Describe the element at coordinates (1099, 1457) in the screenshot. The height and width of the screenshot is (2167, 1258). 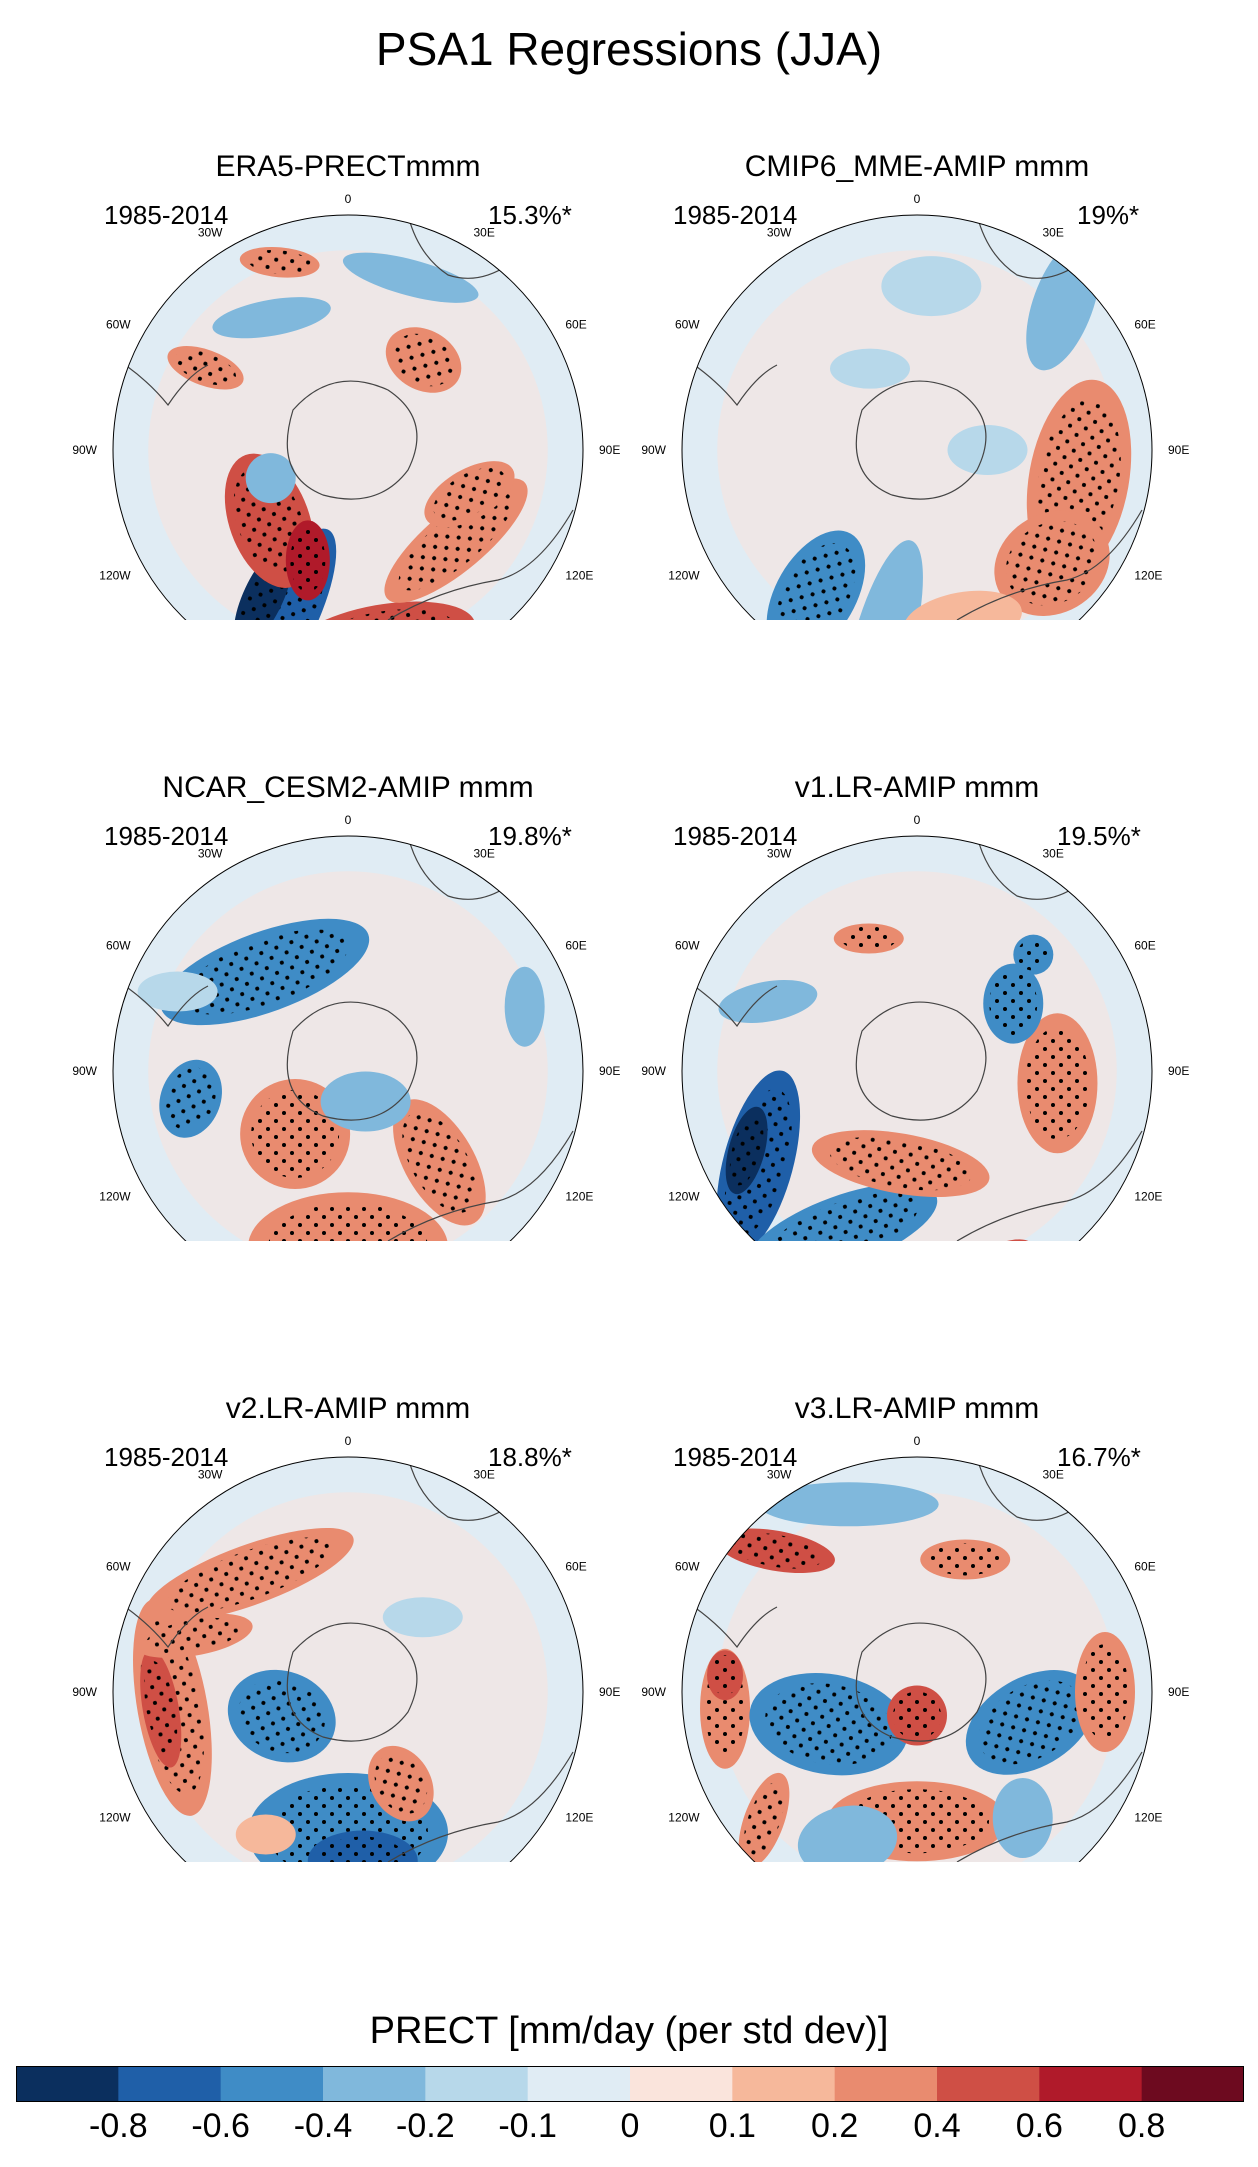
I see `explained-variance: 16.7%*` at that location.